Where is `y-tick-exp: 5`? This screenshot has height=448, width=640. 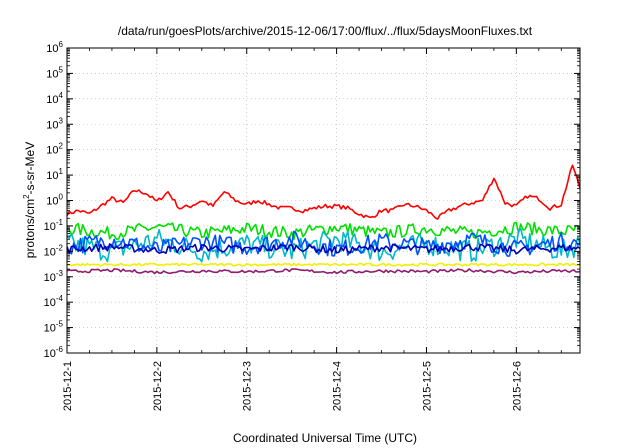 y-tick-exp: 5 is located at coordinates (61, 69).